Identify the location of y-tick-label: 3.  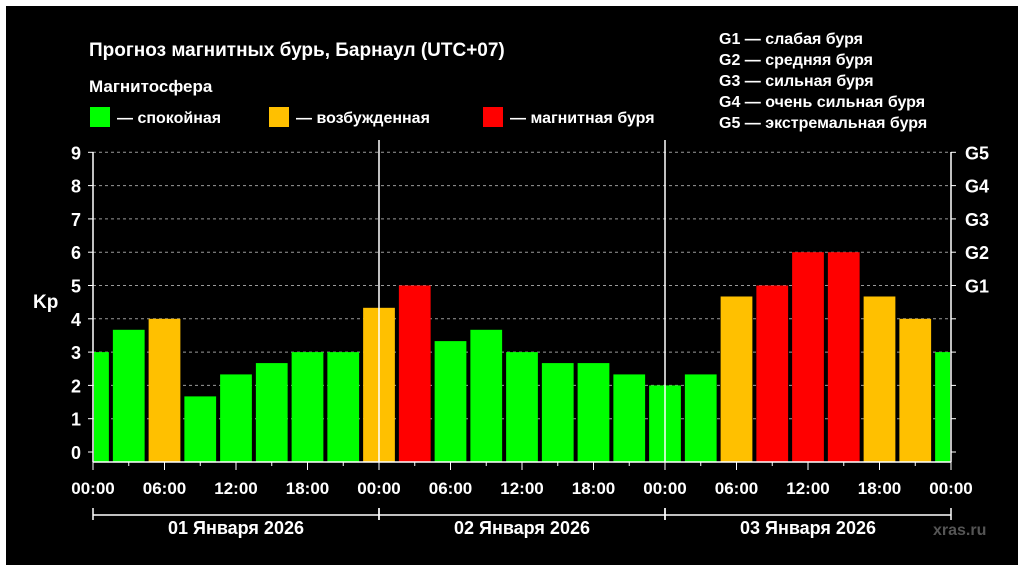
(76, 353).